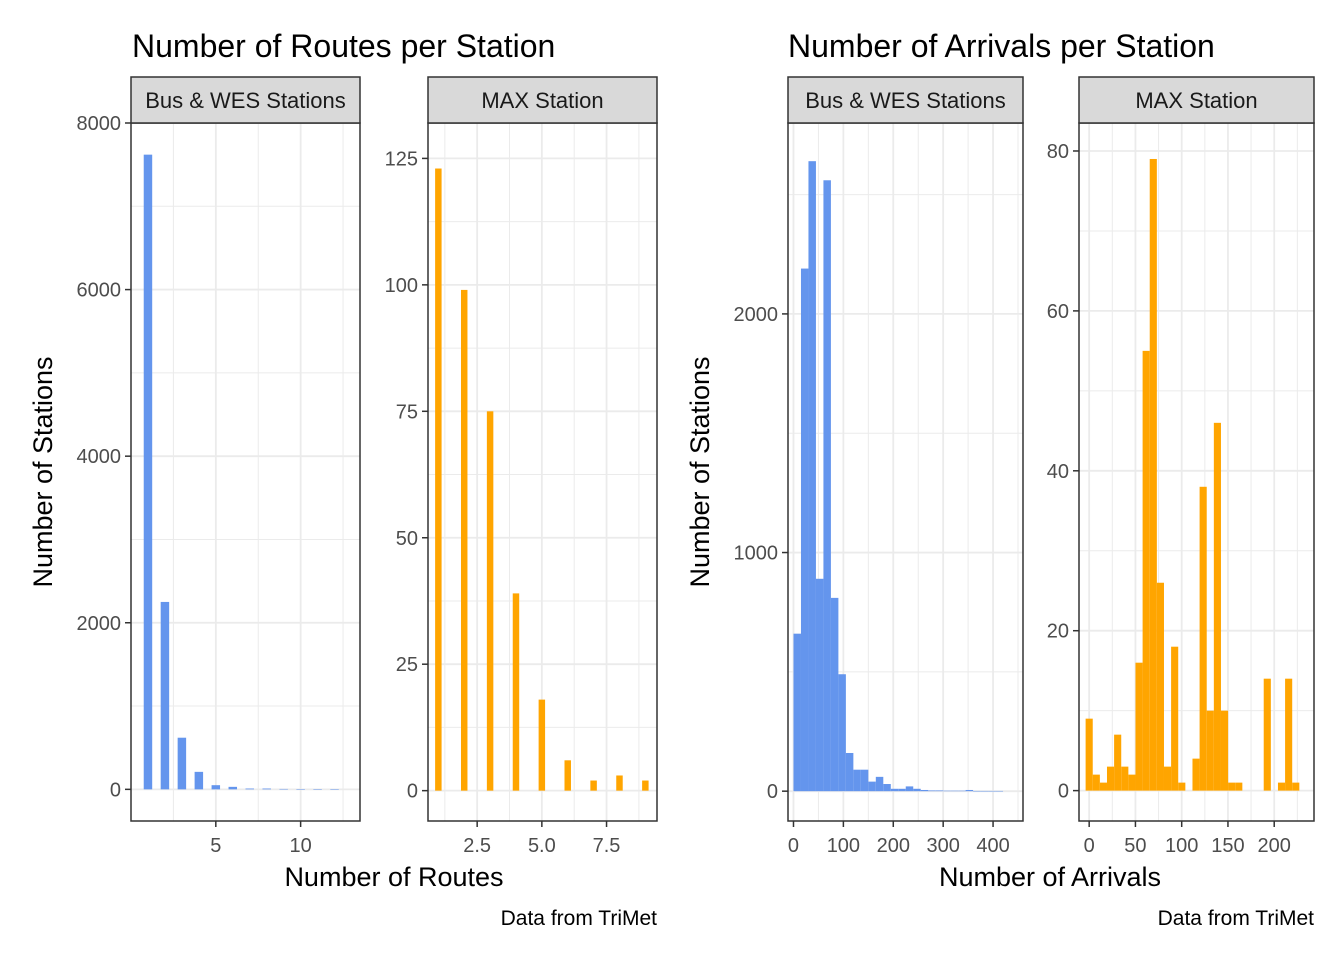  I want to click on facet-strip-label: Bus & WES Stations, so click(245, 100).